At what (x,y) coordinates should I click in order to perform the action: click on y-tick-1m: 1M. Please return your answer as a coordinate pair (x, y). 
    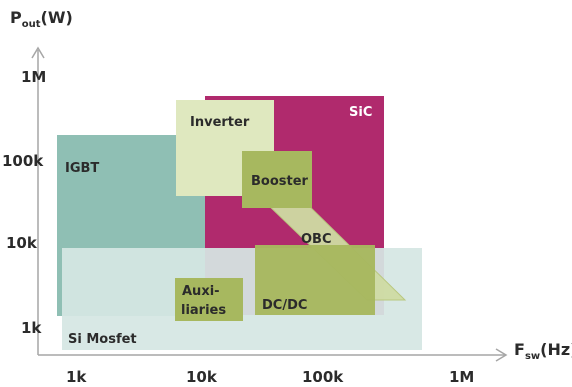
    Looking at the image, I should click on (33, 77).